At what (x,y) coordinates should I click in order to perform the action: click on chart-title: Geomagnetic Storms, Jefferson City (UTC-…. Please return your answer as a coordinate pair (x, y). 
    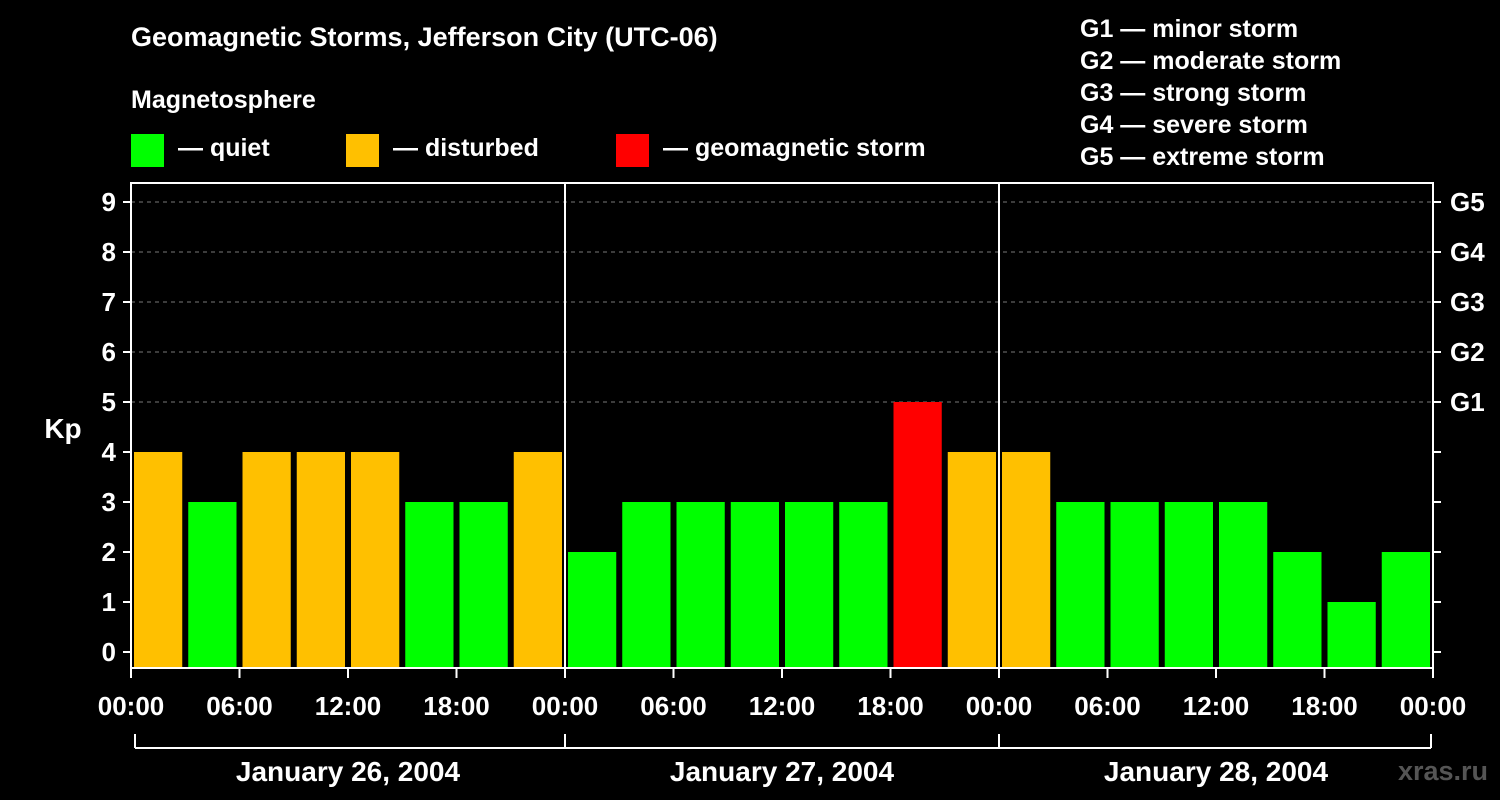
    Looking at the image, I should click on (424, 37).